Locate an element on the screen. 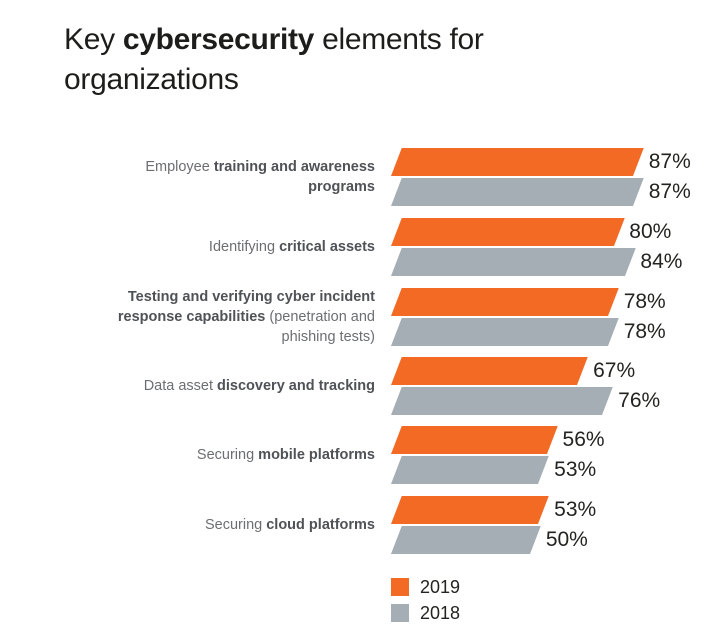 This screenshot has width=715, height=636. value-label-2019: 87% is located at coordinates (669, 161).